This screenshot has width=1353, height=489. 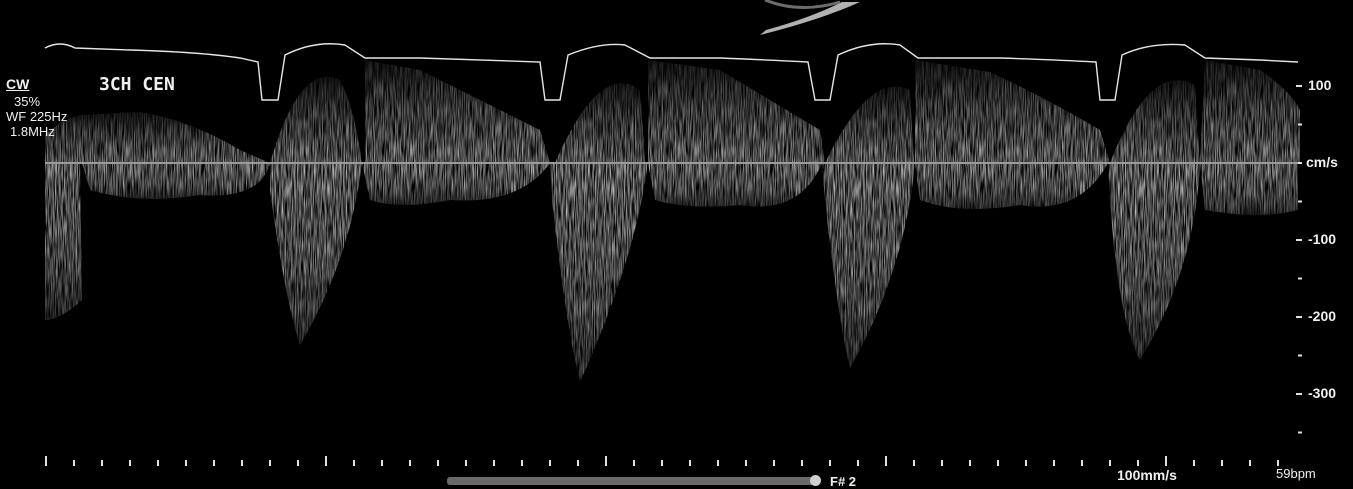 I want to click on sweep-speed: 100mm/s, so click(x=1147, y=475).